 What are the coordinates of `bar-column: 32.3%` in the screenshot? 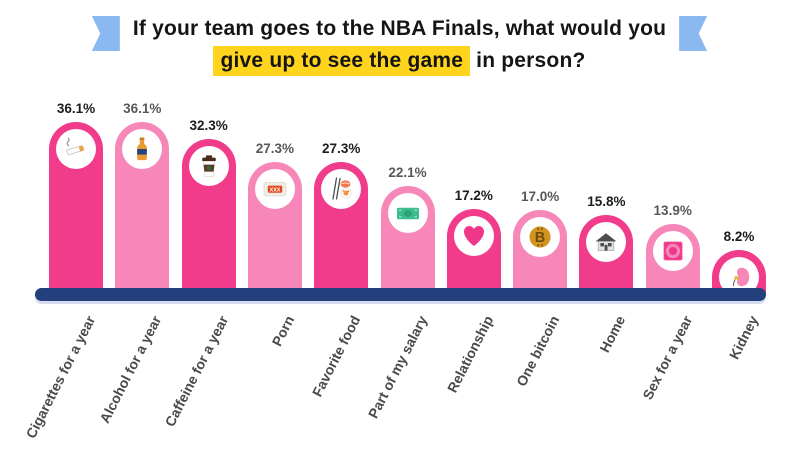 It's located at (208, 206).